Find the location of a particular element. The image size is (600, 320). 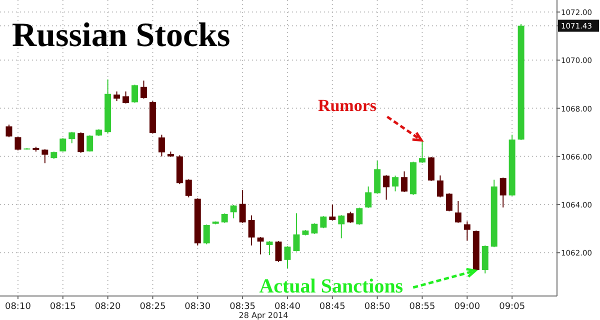

annotation: Actual Sanctions is located at coordinates (331, 286).